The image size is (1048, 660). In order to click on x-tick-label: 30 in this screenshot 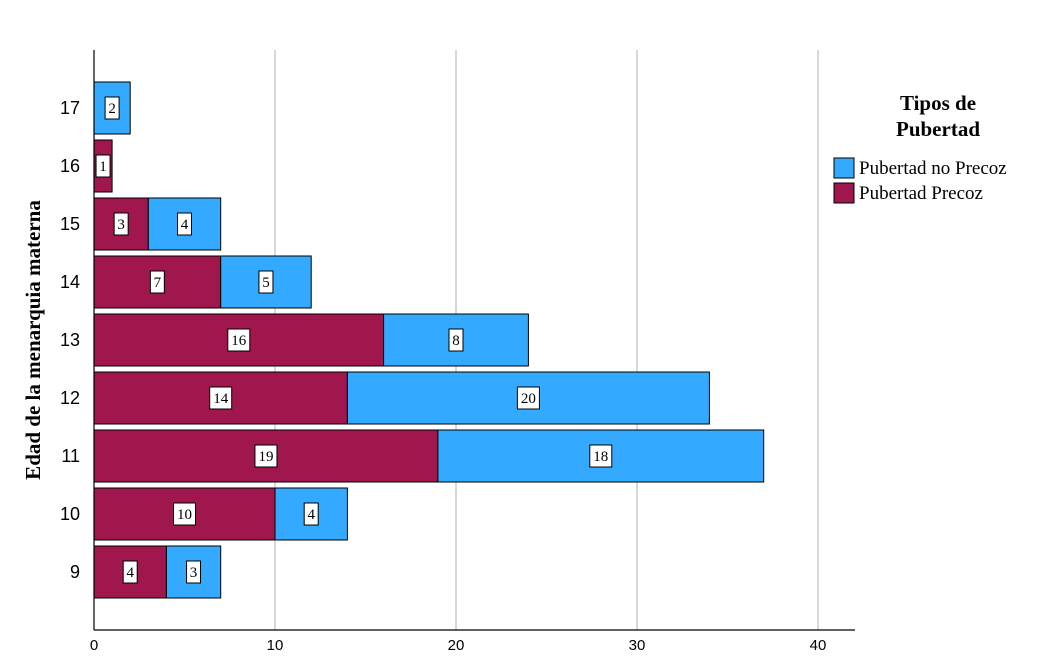, I will do `click(637, 645)`.